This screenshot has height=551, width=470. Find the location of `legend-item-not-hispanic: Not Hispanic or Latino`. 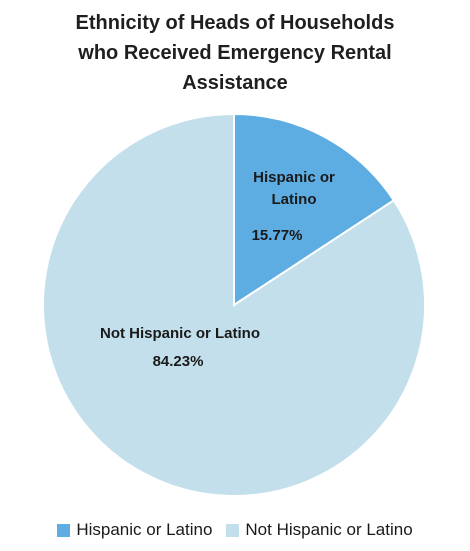

legend-item-not-hispanic: Not Hispanic or Latino is located at coordinates (319, 530).